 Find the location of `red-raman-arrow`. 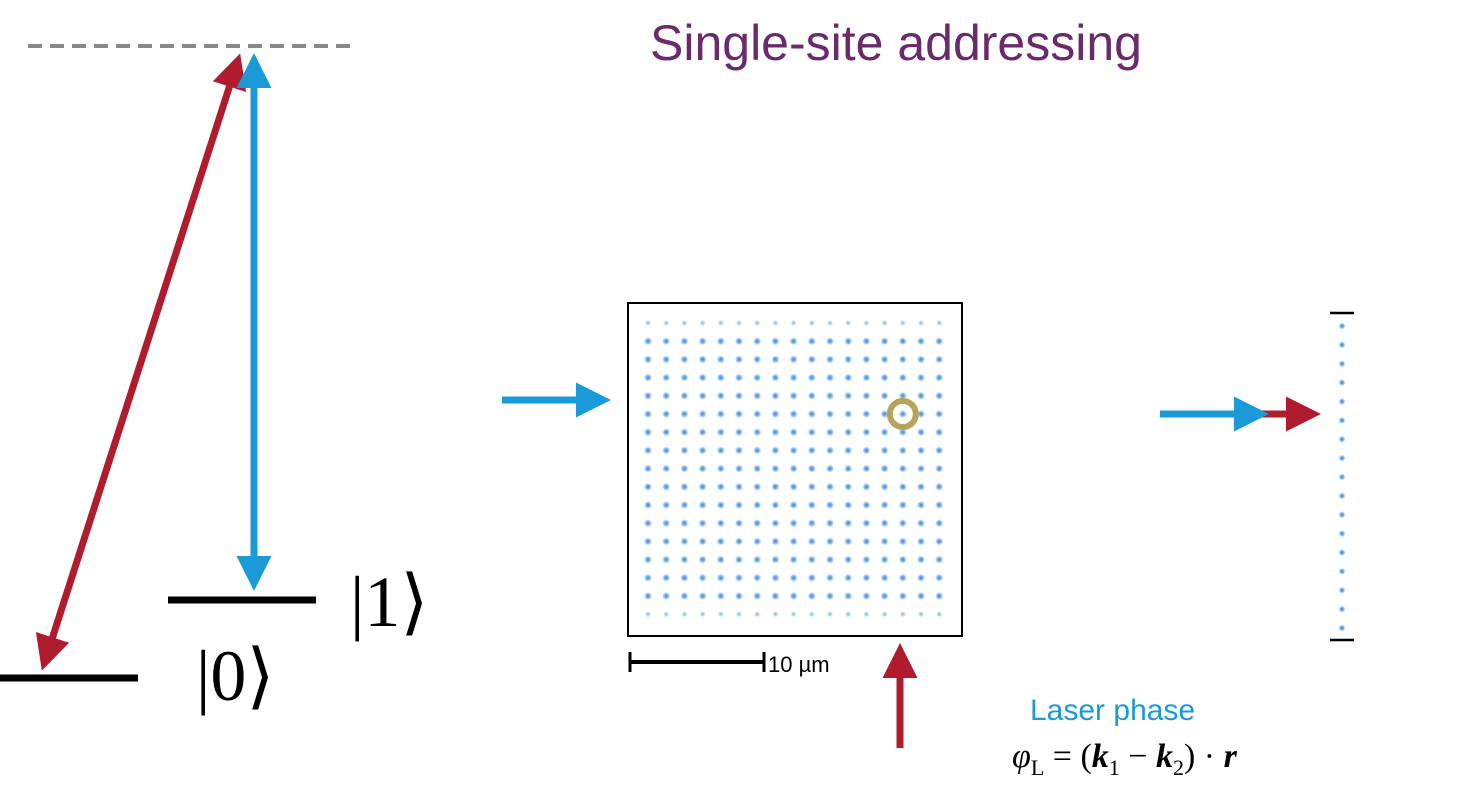

red-raman-arrow is located at coordinates (141, 362).